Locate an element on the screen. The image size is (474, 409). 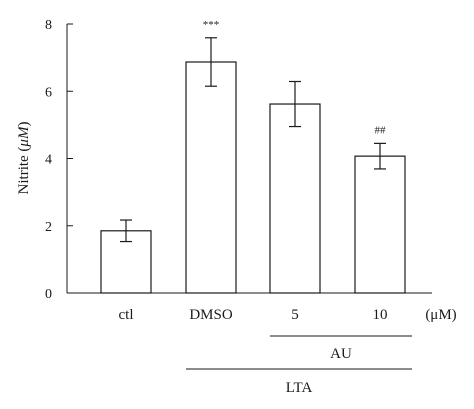
y-tick-label: 2 is located at coordinates (48, 227).